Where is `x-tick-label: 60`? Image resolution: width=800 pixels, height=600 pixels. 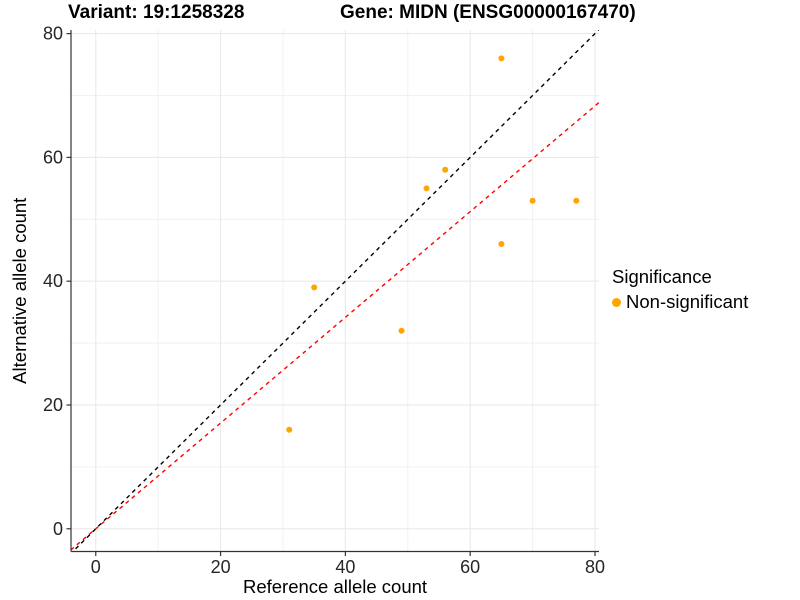
x-tick-label: 60 is located at coordinates (470, 567).